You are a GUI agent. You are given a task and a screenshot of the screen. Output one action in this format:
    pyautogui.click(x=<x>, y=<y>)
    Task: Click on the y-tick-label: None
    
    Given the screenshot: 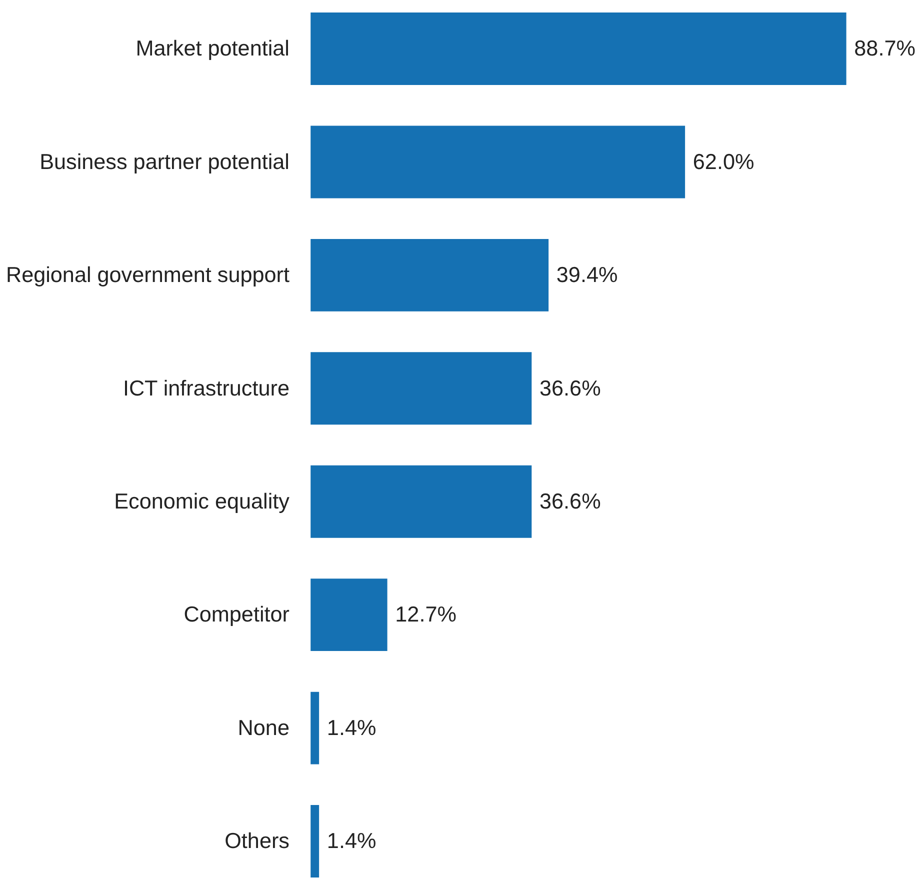 What is the action you would take?
    pyautogui.click(x=264, y=727)
    